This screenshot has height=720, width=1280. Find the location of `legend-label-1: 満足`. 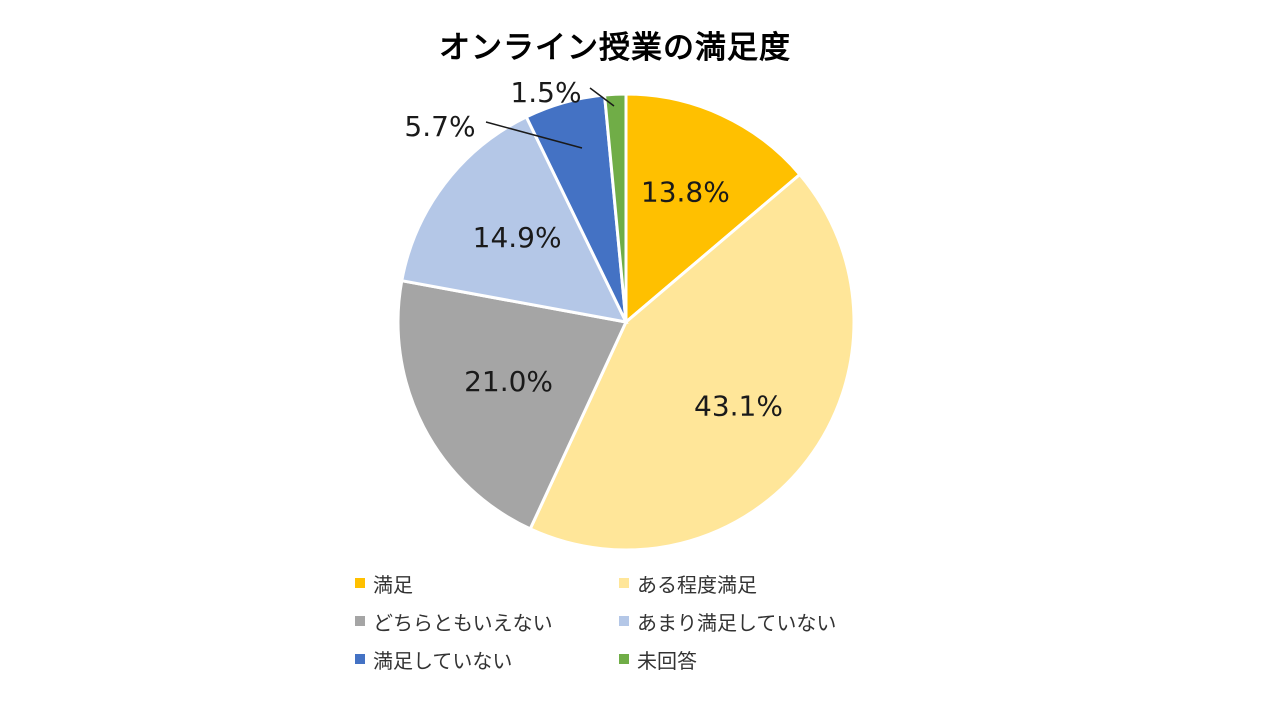

legend-label-1: 満足 is located at coordinates (393, 584).